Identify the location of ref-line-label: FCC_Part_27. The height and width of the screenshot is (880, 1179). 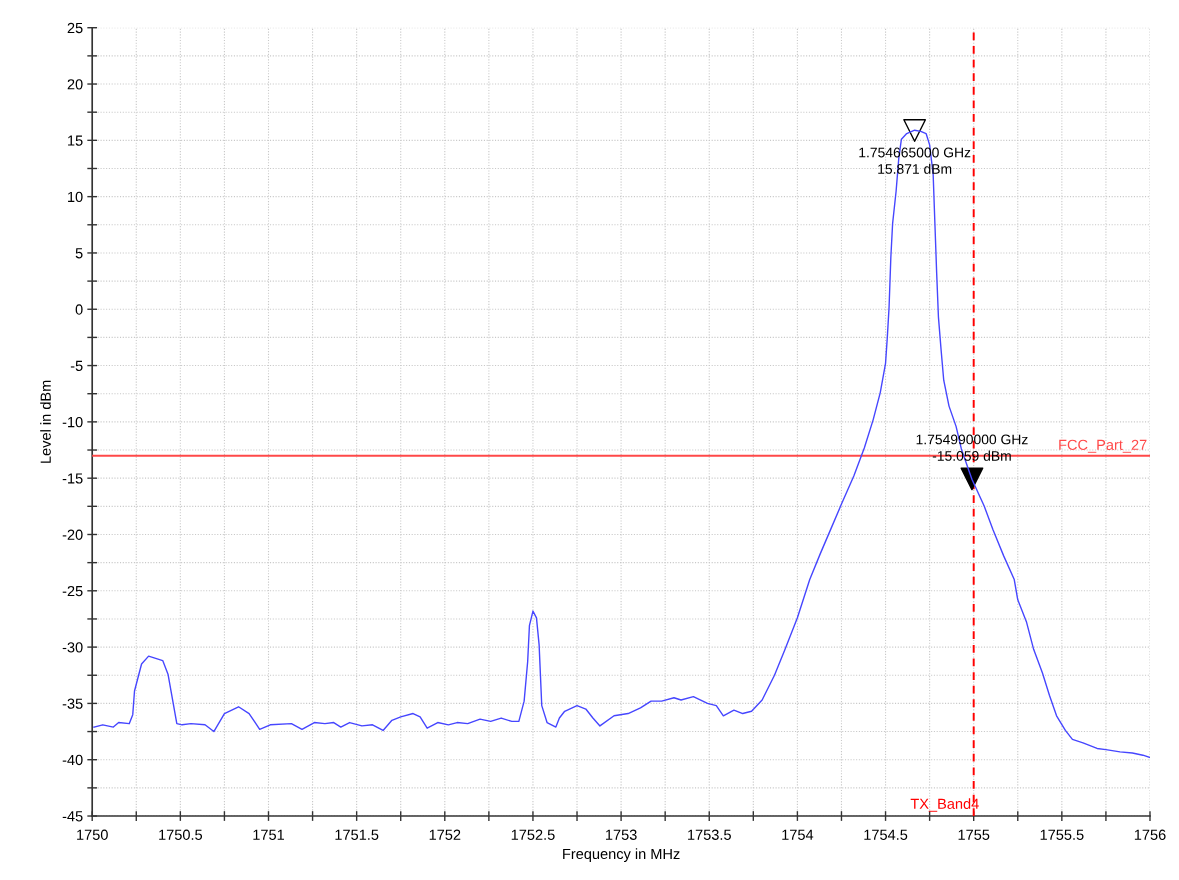
(1103, 446).